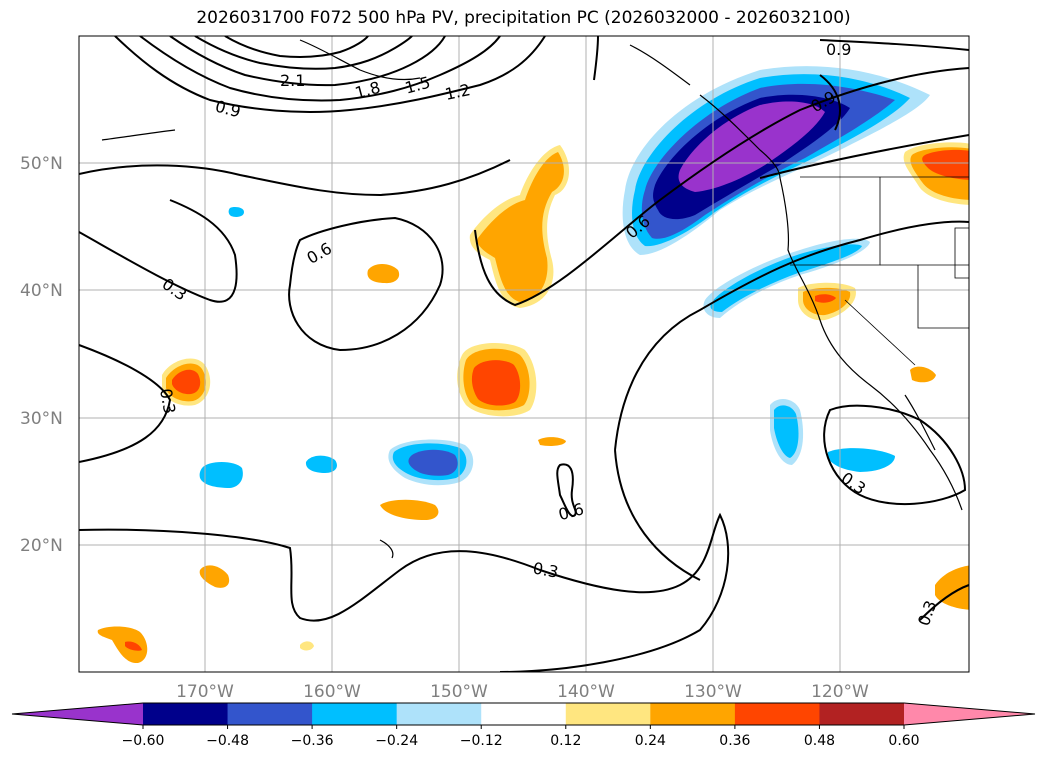 This screenshot has width=1047, height=765. What do you see at coordinates (650, 741) in the screenshot?
I see `colorbar-tick-label: 0.24` at bounding box center [650, 741].